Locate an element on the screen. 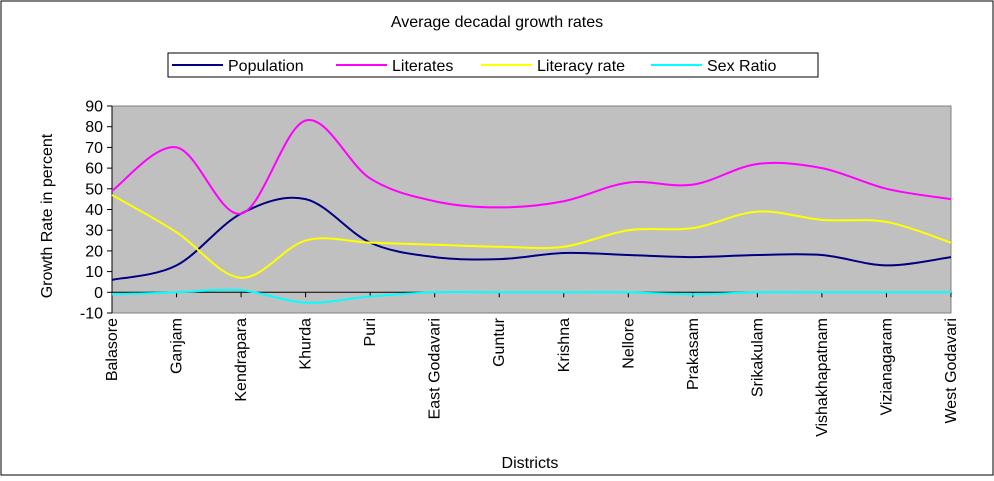 The image size is (994, 481). x-tick-label: Srikakulam is located at coordinates (757, 357).